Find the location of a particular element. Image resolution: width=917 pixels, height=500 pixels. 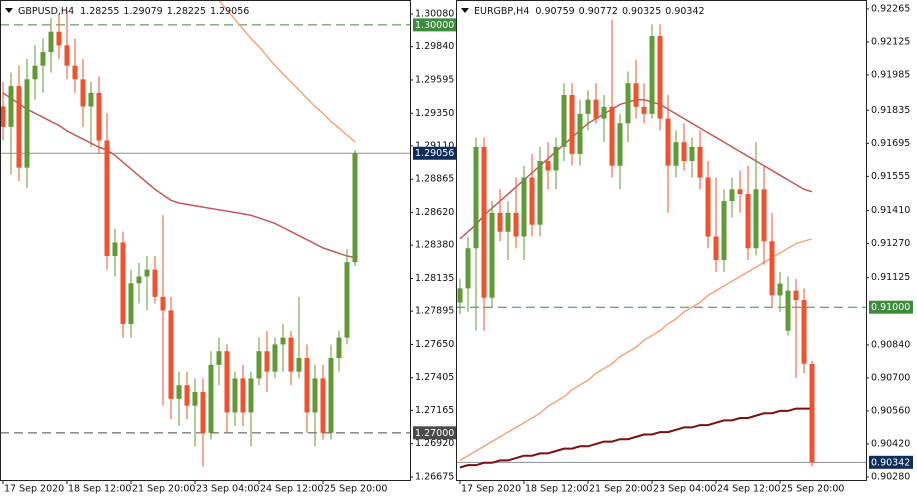

y-tick-label: 0.91835 is located at coordinates (890, 110).